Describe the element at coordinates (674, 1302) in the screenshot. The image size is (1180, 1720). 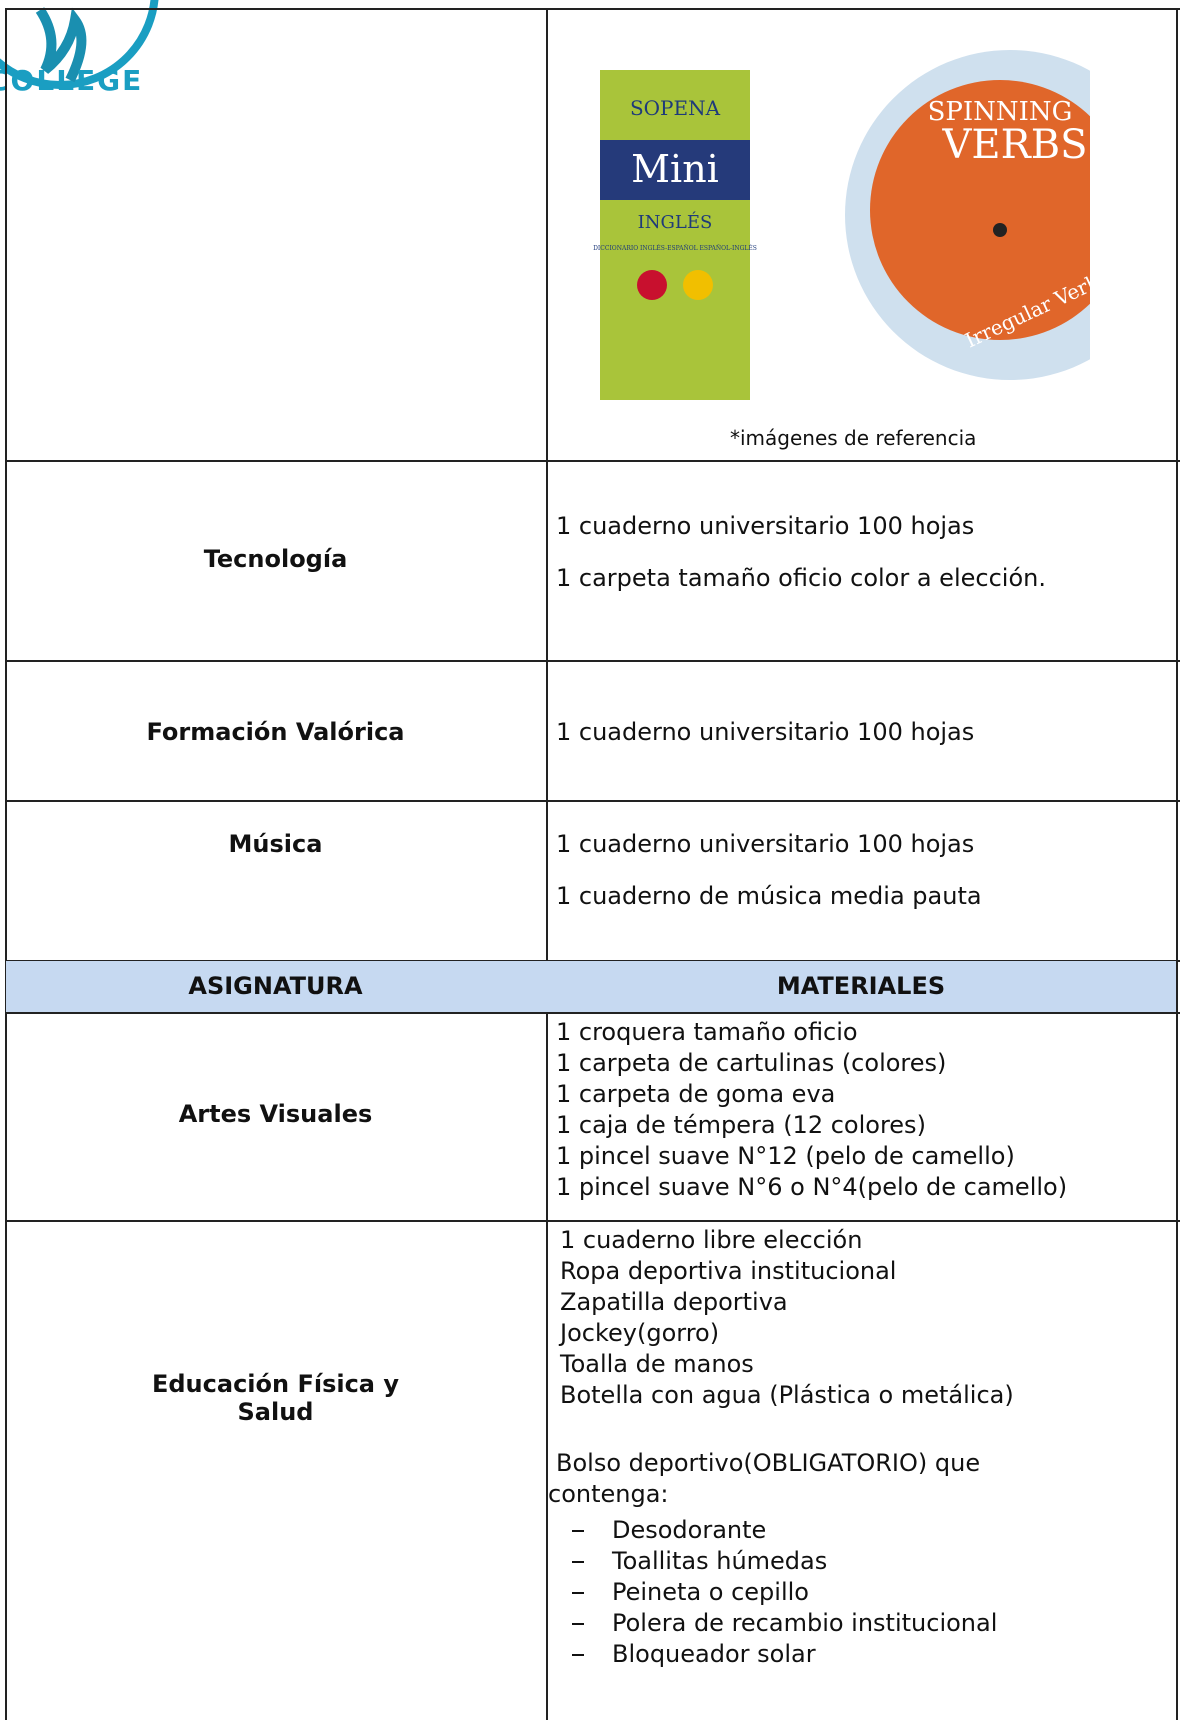
I see `material-item: Zapatilla deportiva` at that location.